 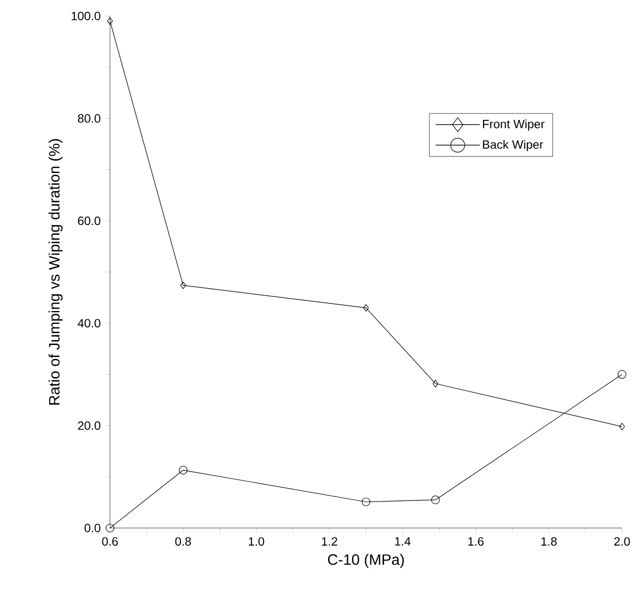 What do you see at coordinates (476, 541) in the screenshot?
I see `x-tick-label: 1.6` at bounding box center [476, 541].